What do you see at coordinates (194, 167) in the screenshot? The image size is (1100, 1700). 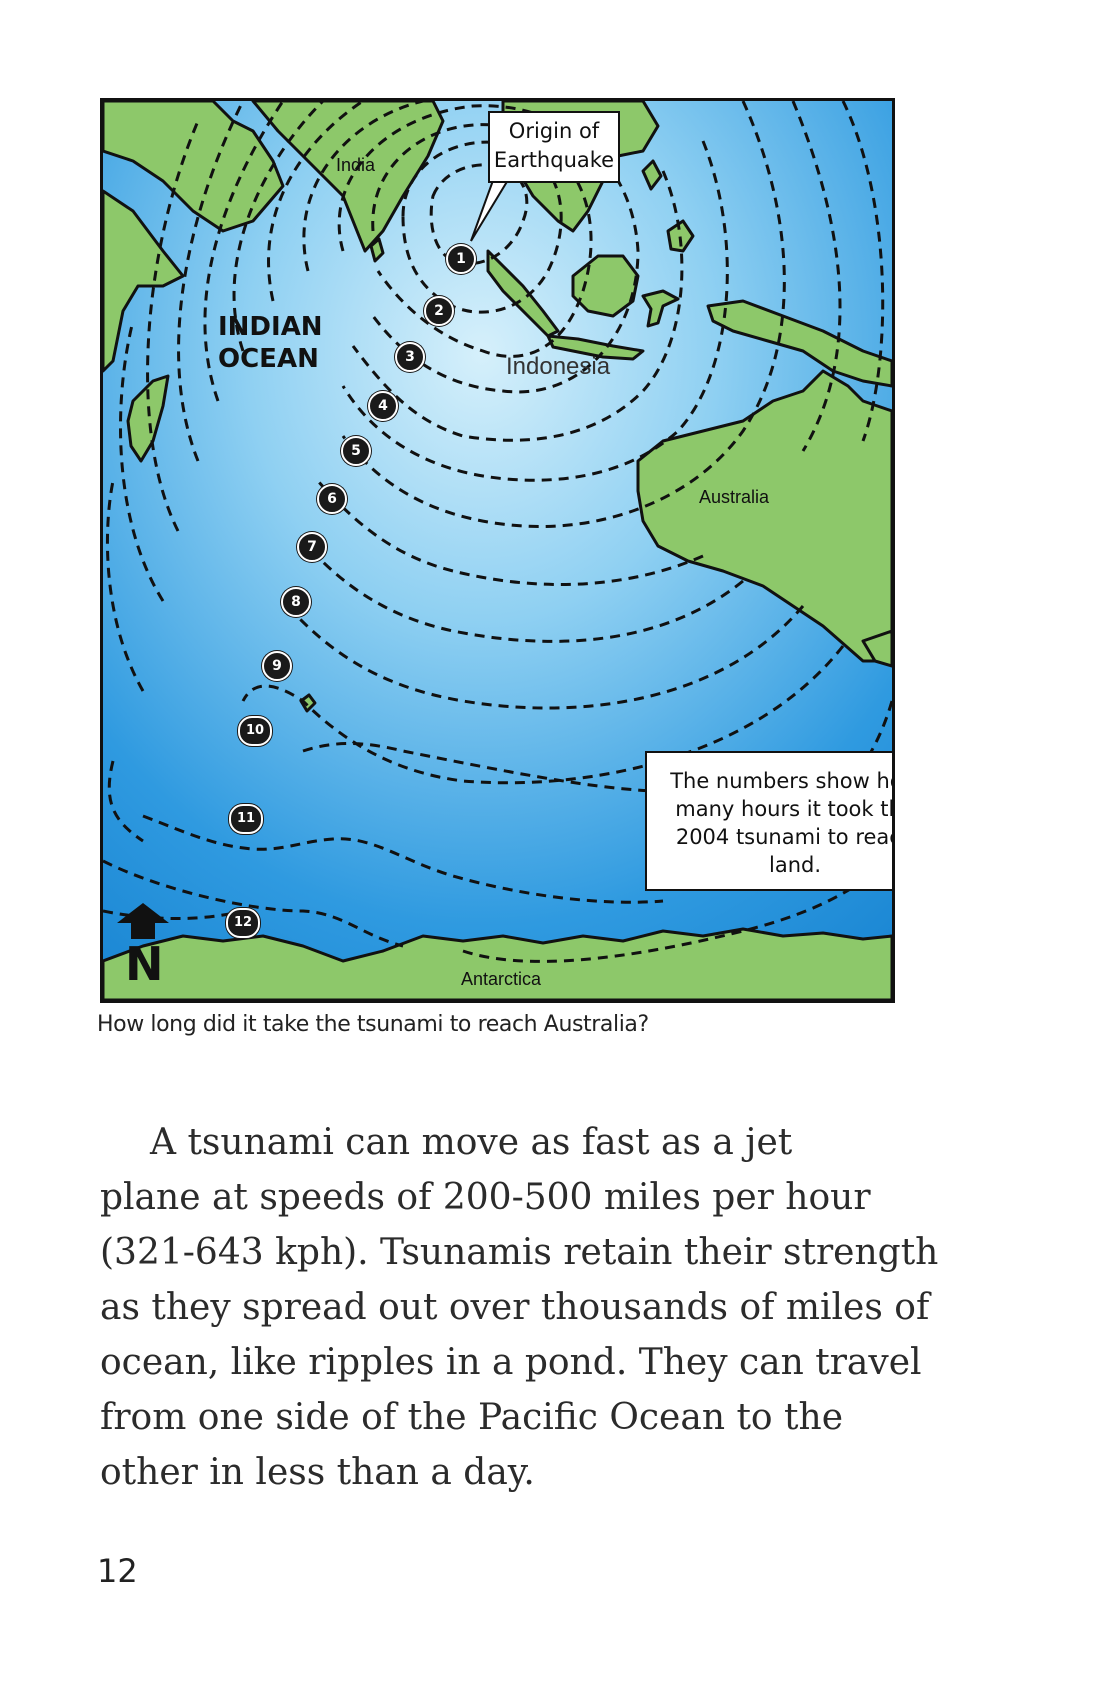 I see `land-arabia` at bounding box center [194, 167].